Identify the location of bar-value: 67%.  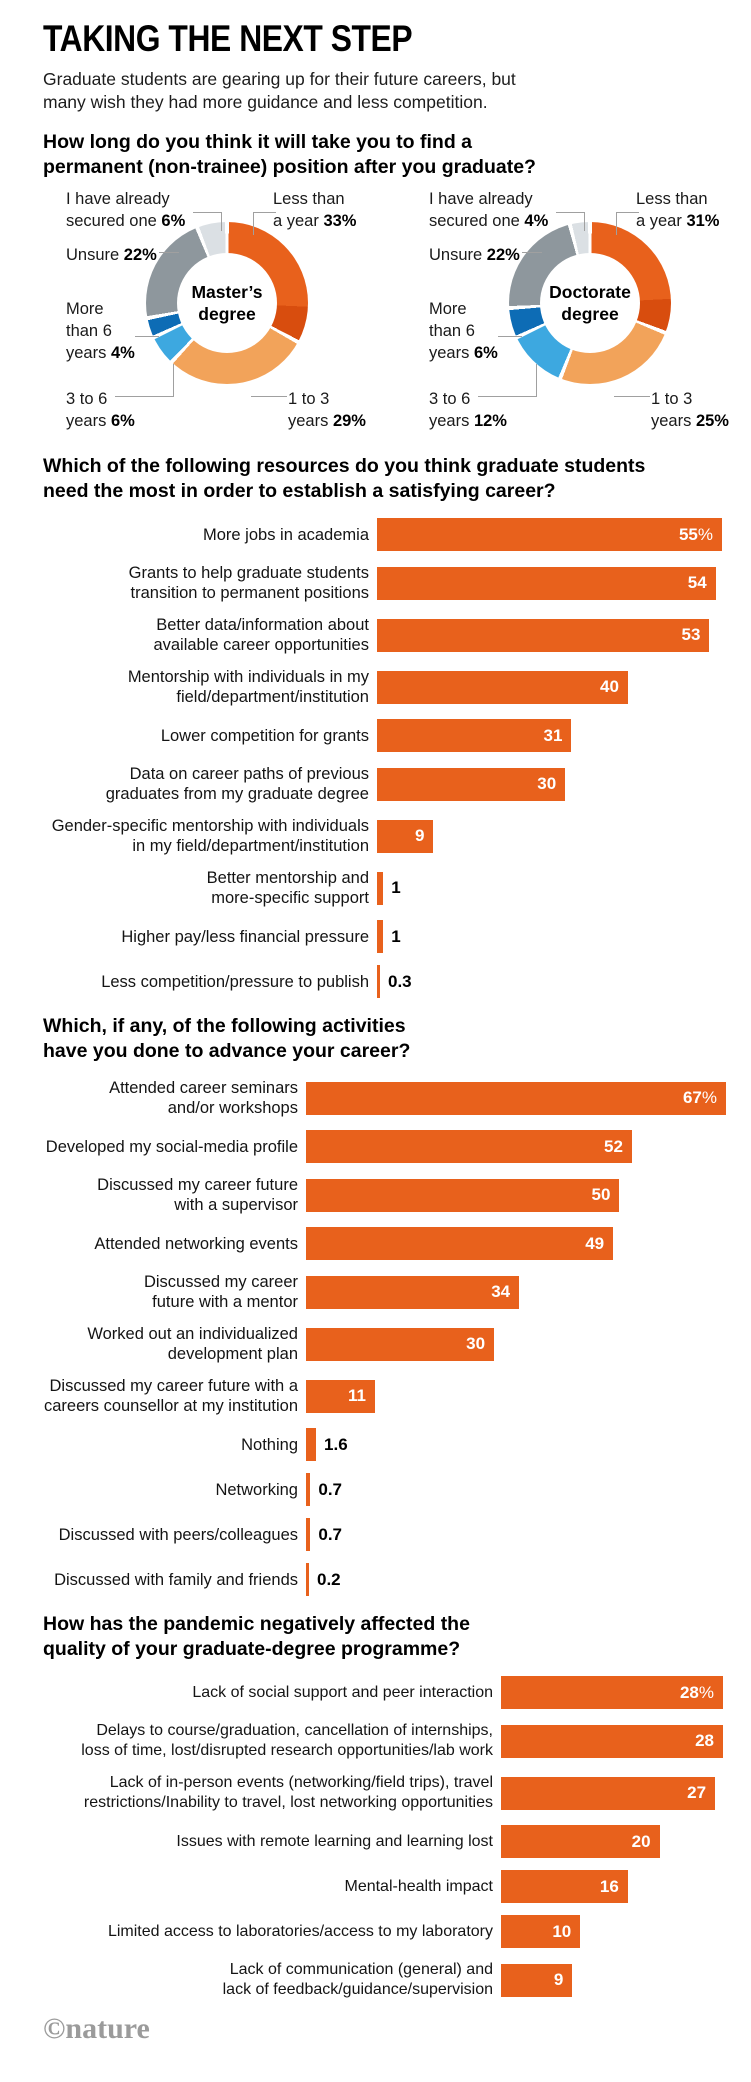
(699, 1097).